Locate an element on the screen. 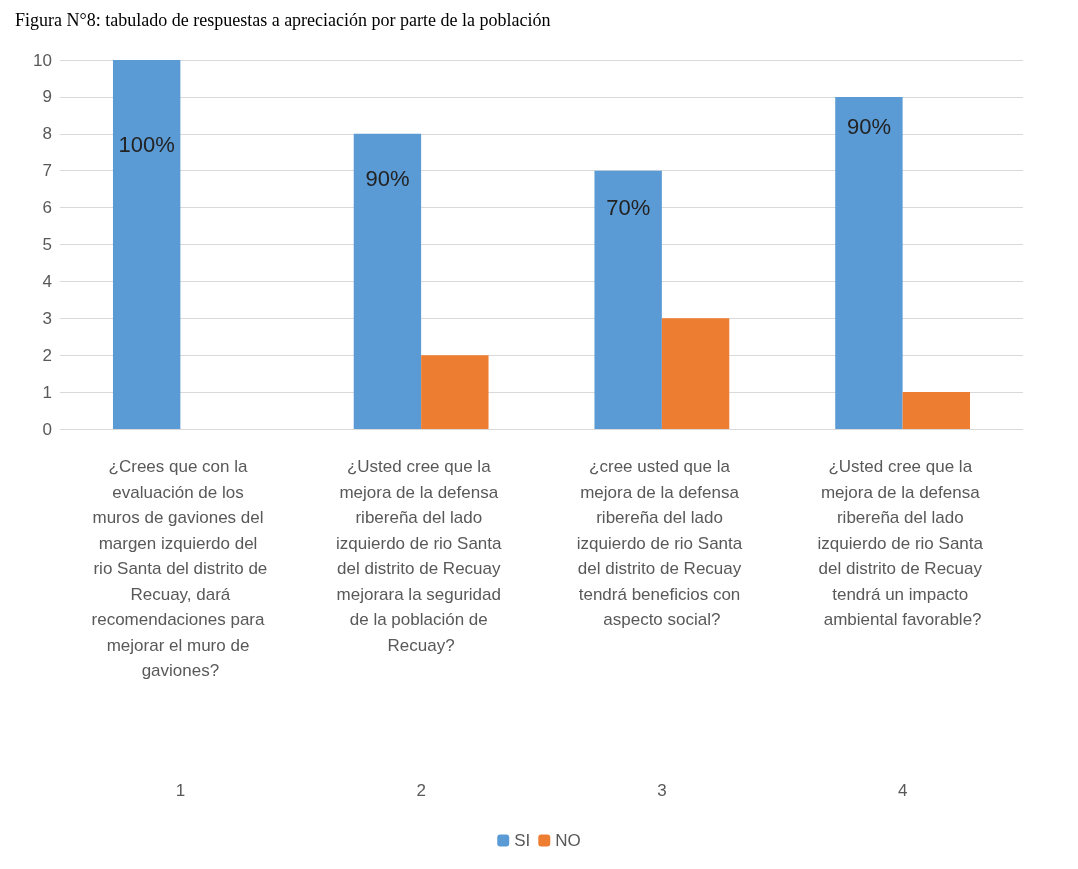  y-tick-label: 9 is located at coordinates (47, 97).